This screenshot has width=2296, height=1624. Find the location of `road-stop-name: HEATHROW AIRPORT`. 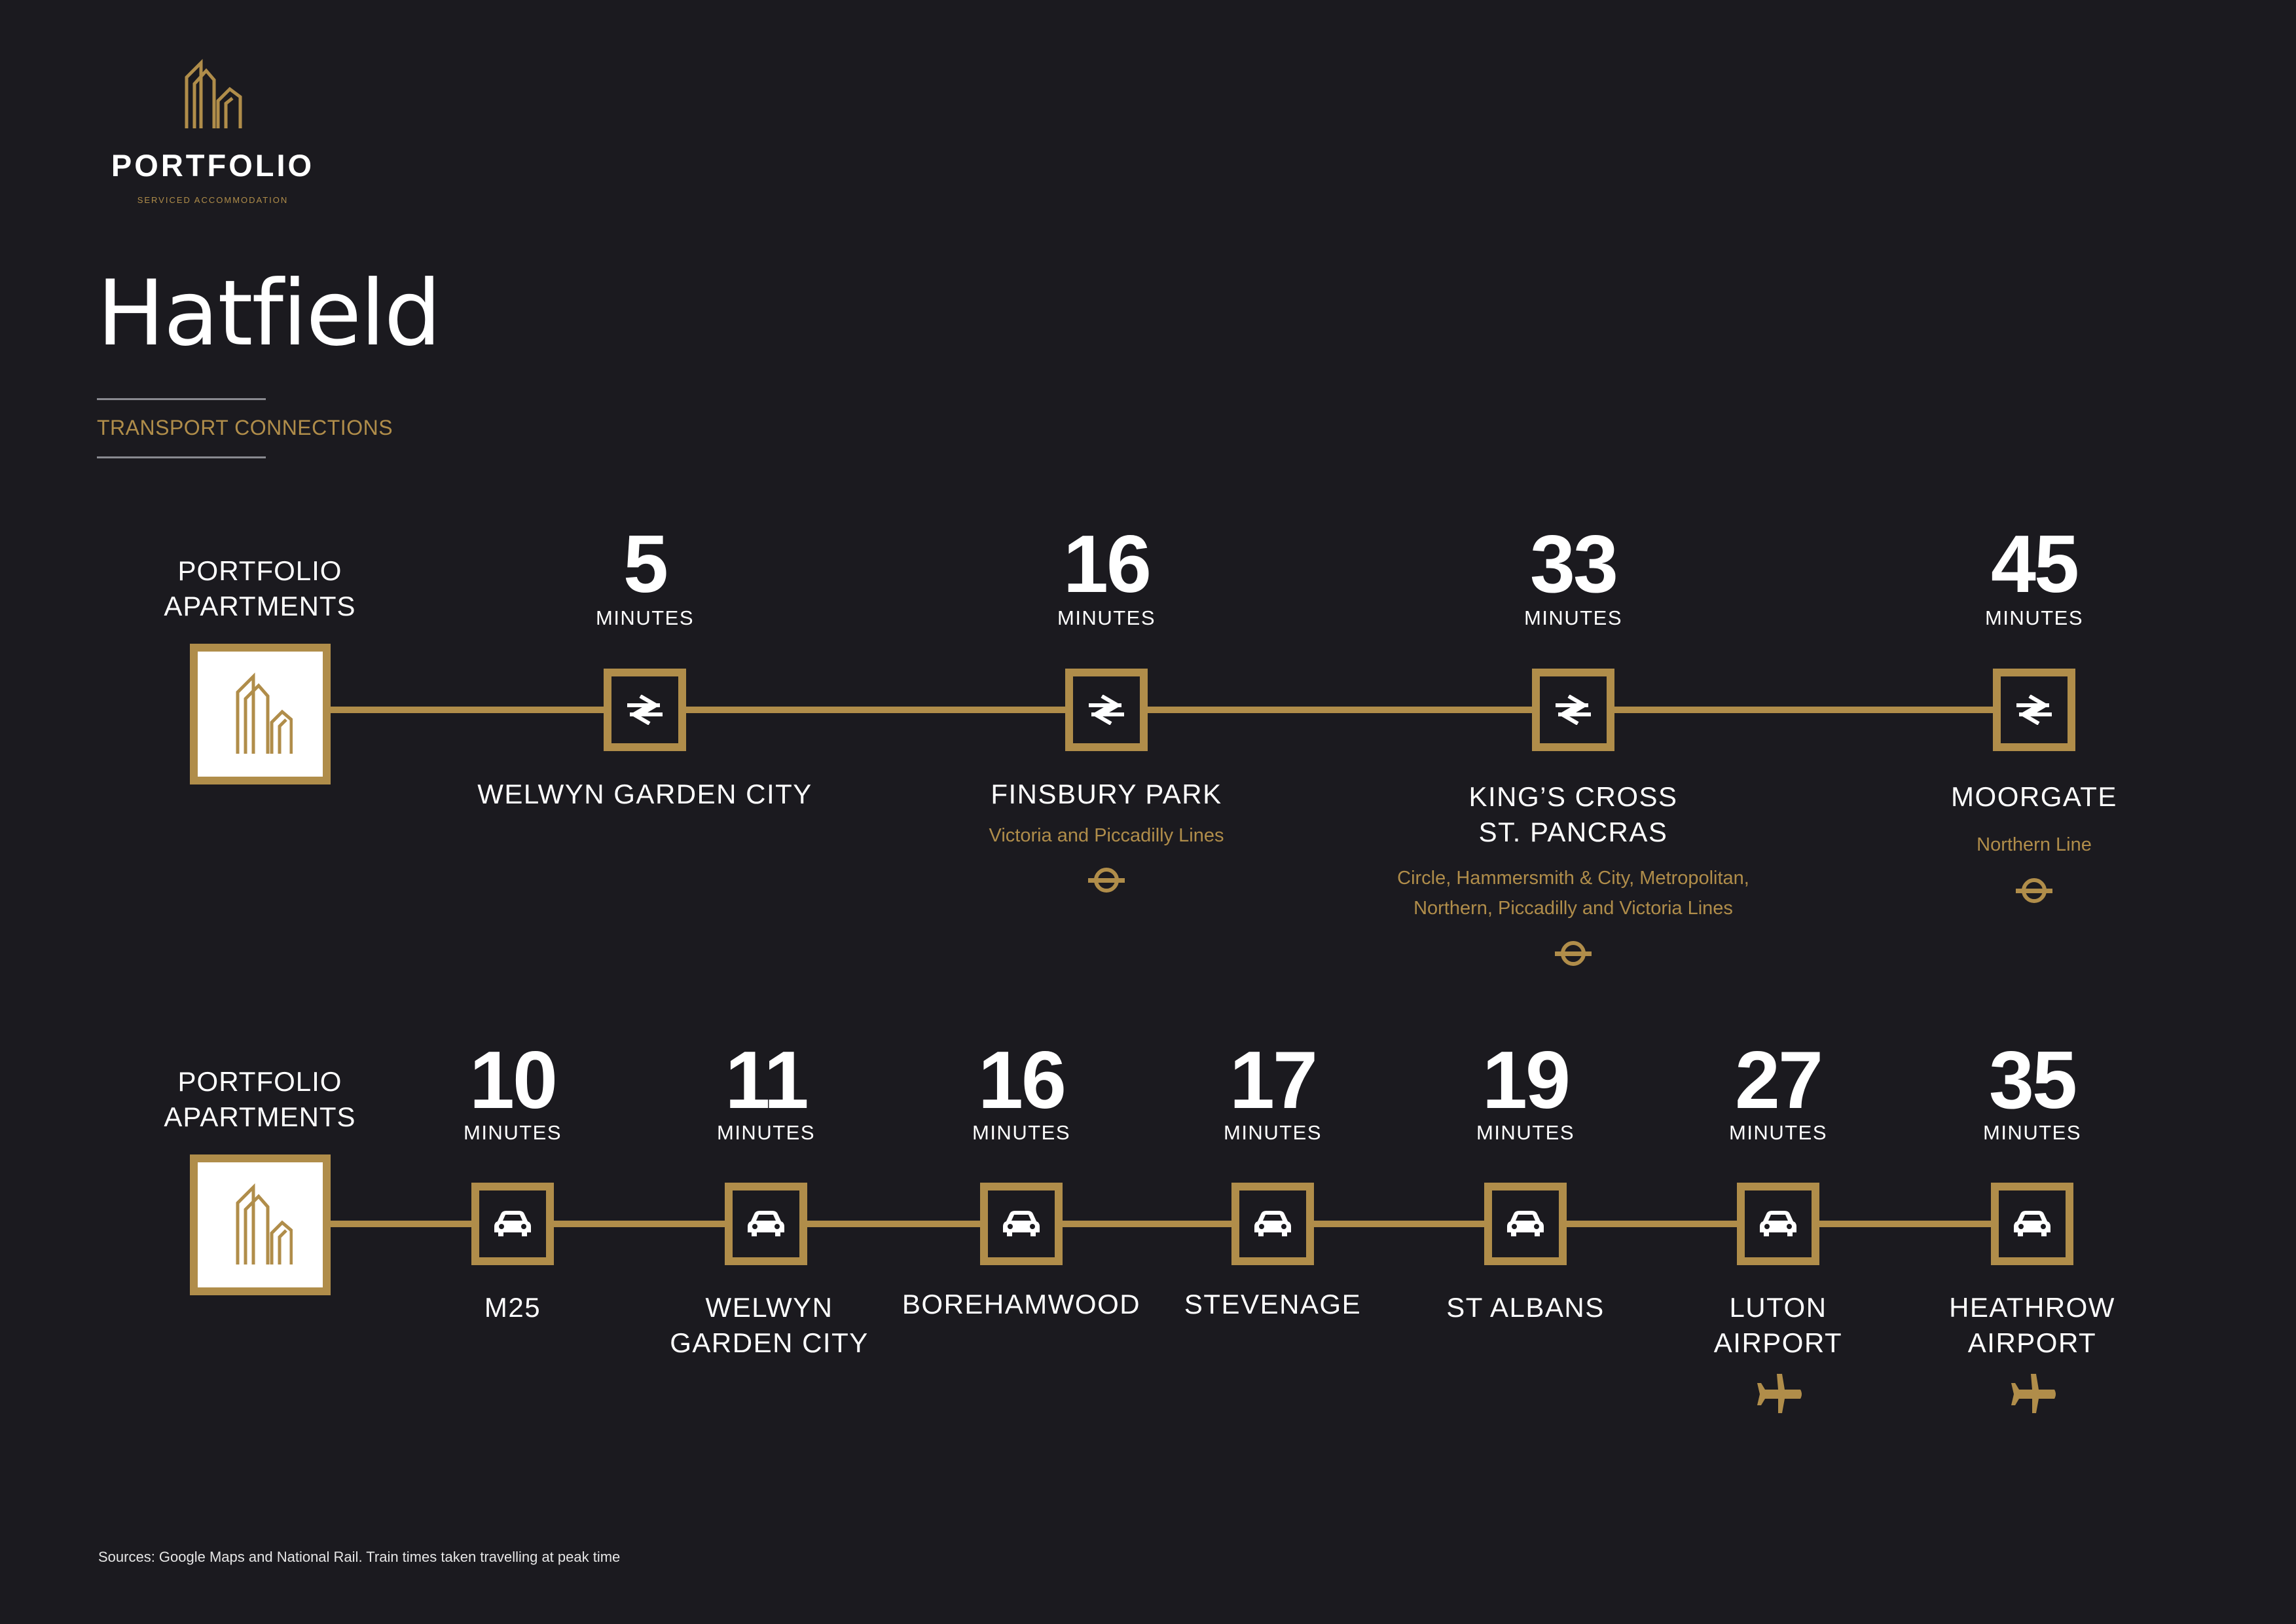

road-stop-name: HEATHROW AIRPORT is located at coordinates (2032, 1325).